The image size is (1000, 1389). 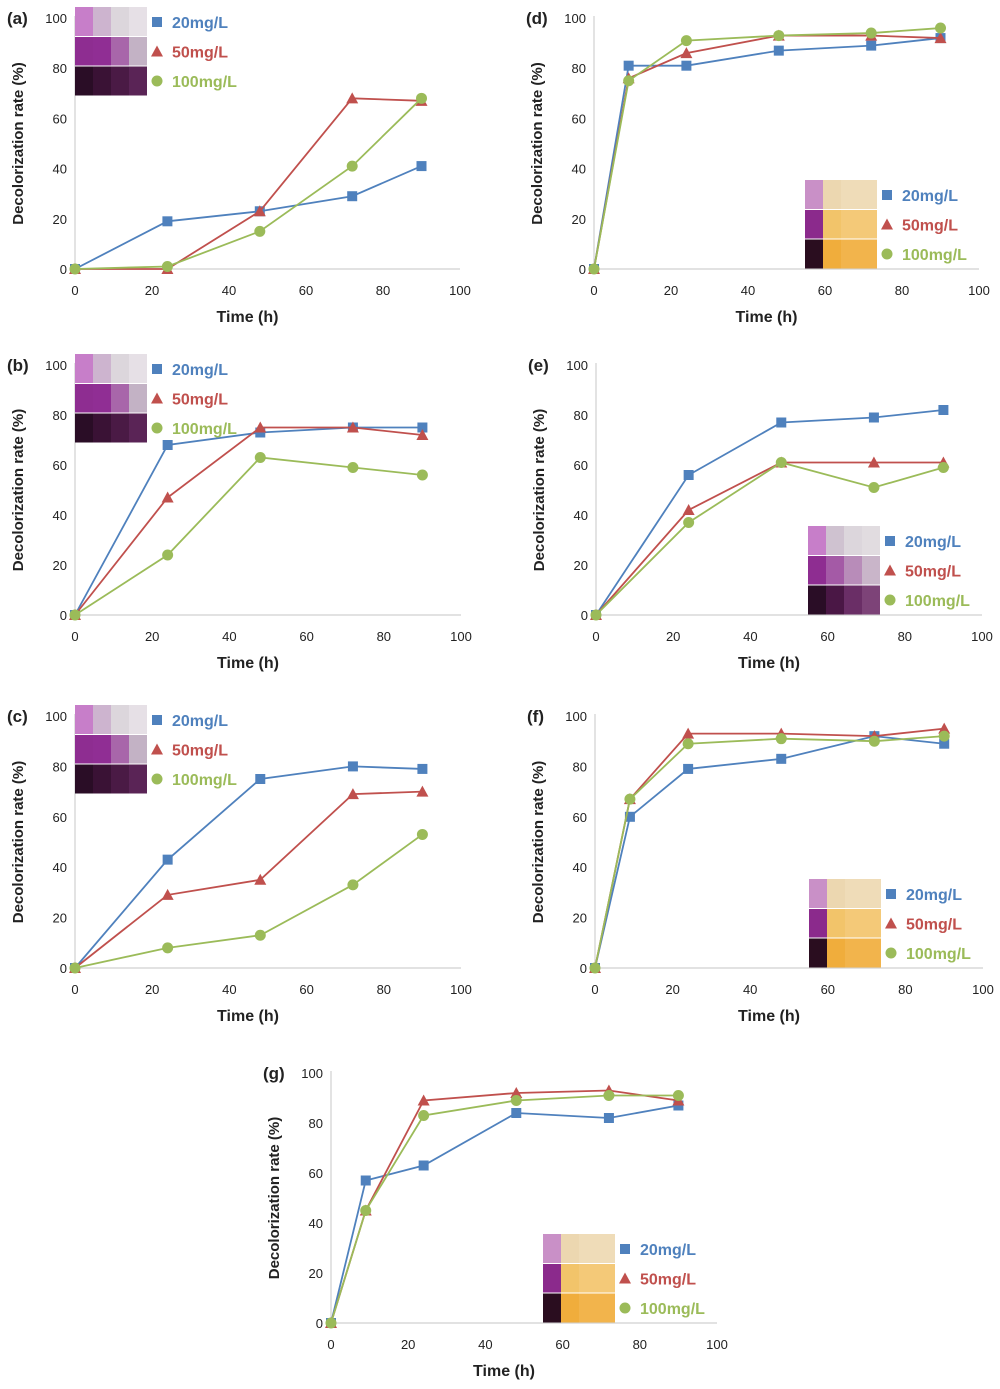 I want to click on x-tick-label: 40, so click(x=229, y=989).